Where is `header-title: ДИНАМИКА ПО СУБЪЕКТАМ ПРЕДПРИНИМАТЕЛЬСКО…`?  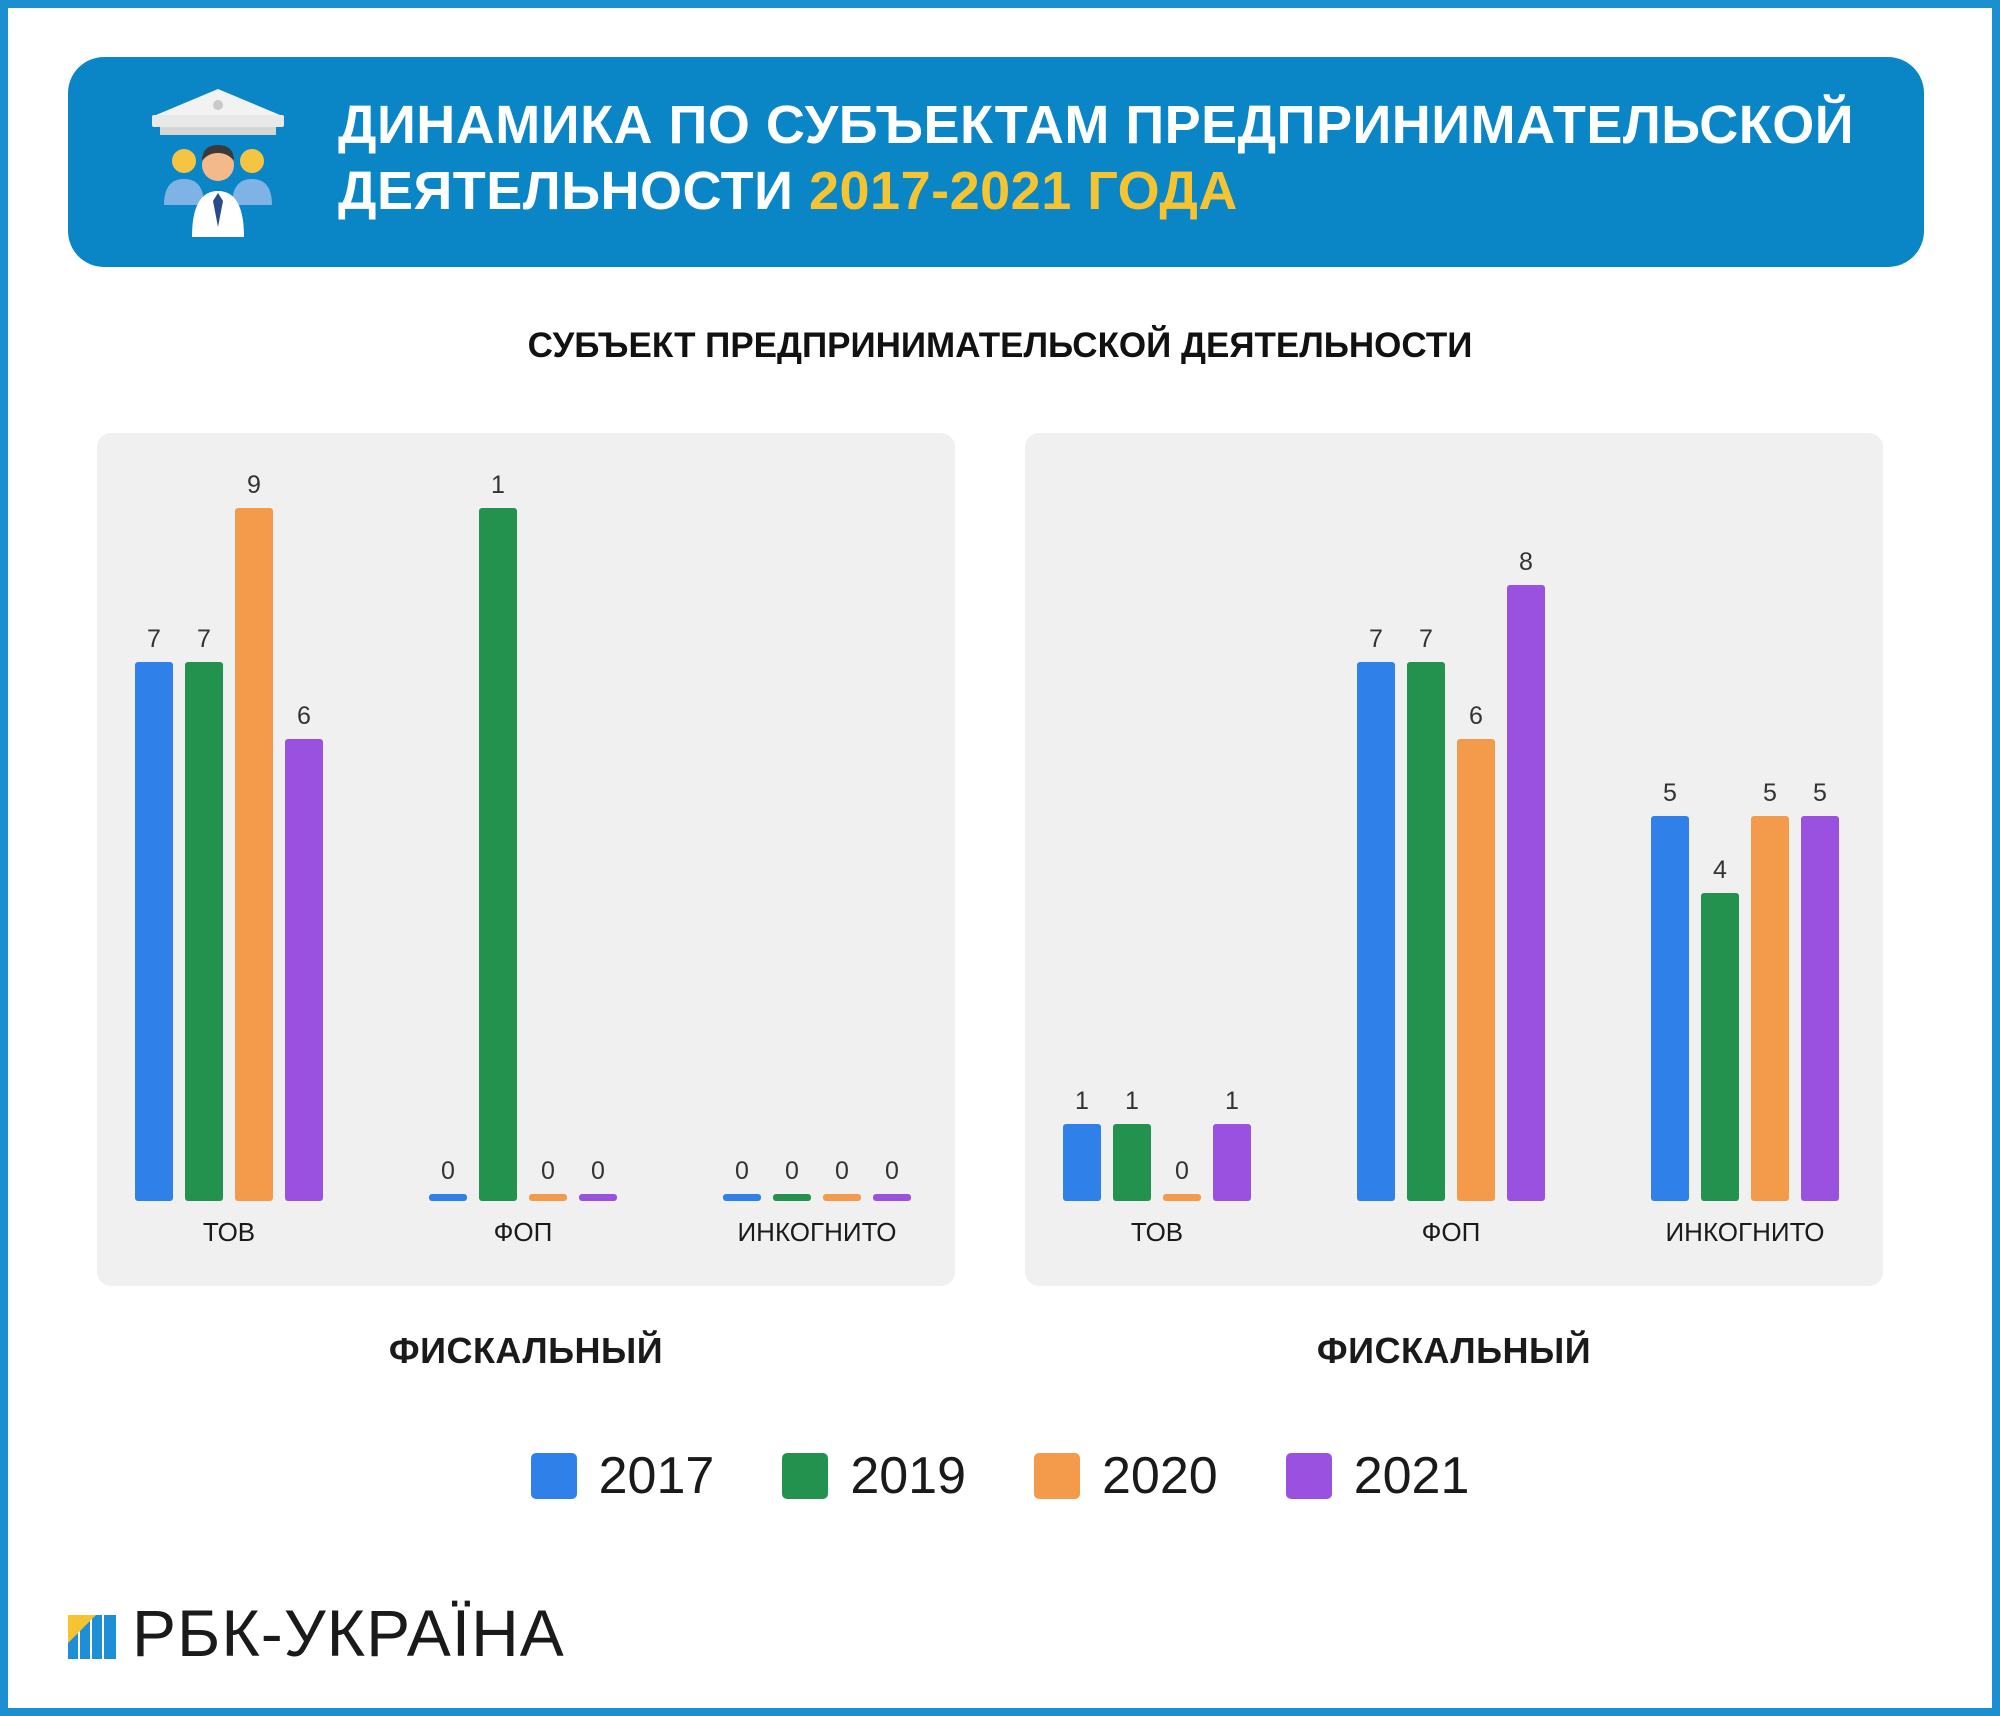 header-title: ДИНАМИКА ПО СУБЪЕКТАМ ПРЕДПРИНИМАТЕЛЬСКО… is located at coordinates (1118, 158).